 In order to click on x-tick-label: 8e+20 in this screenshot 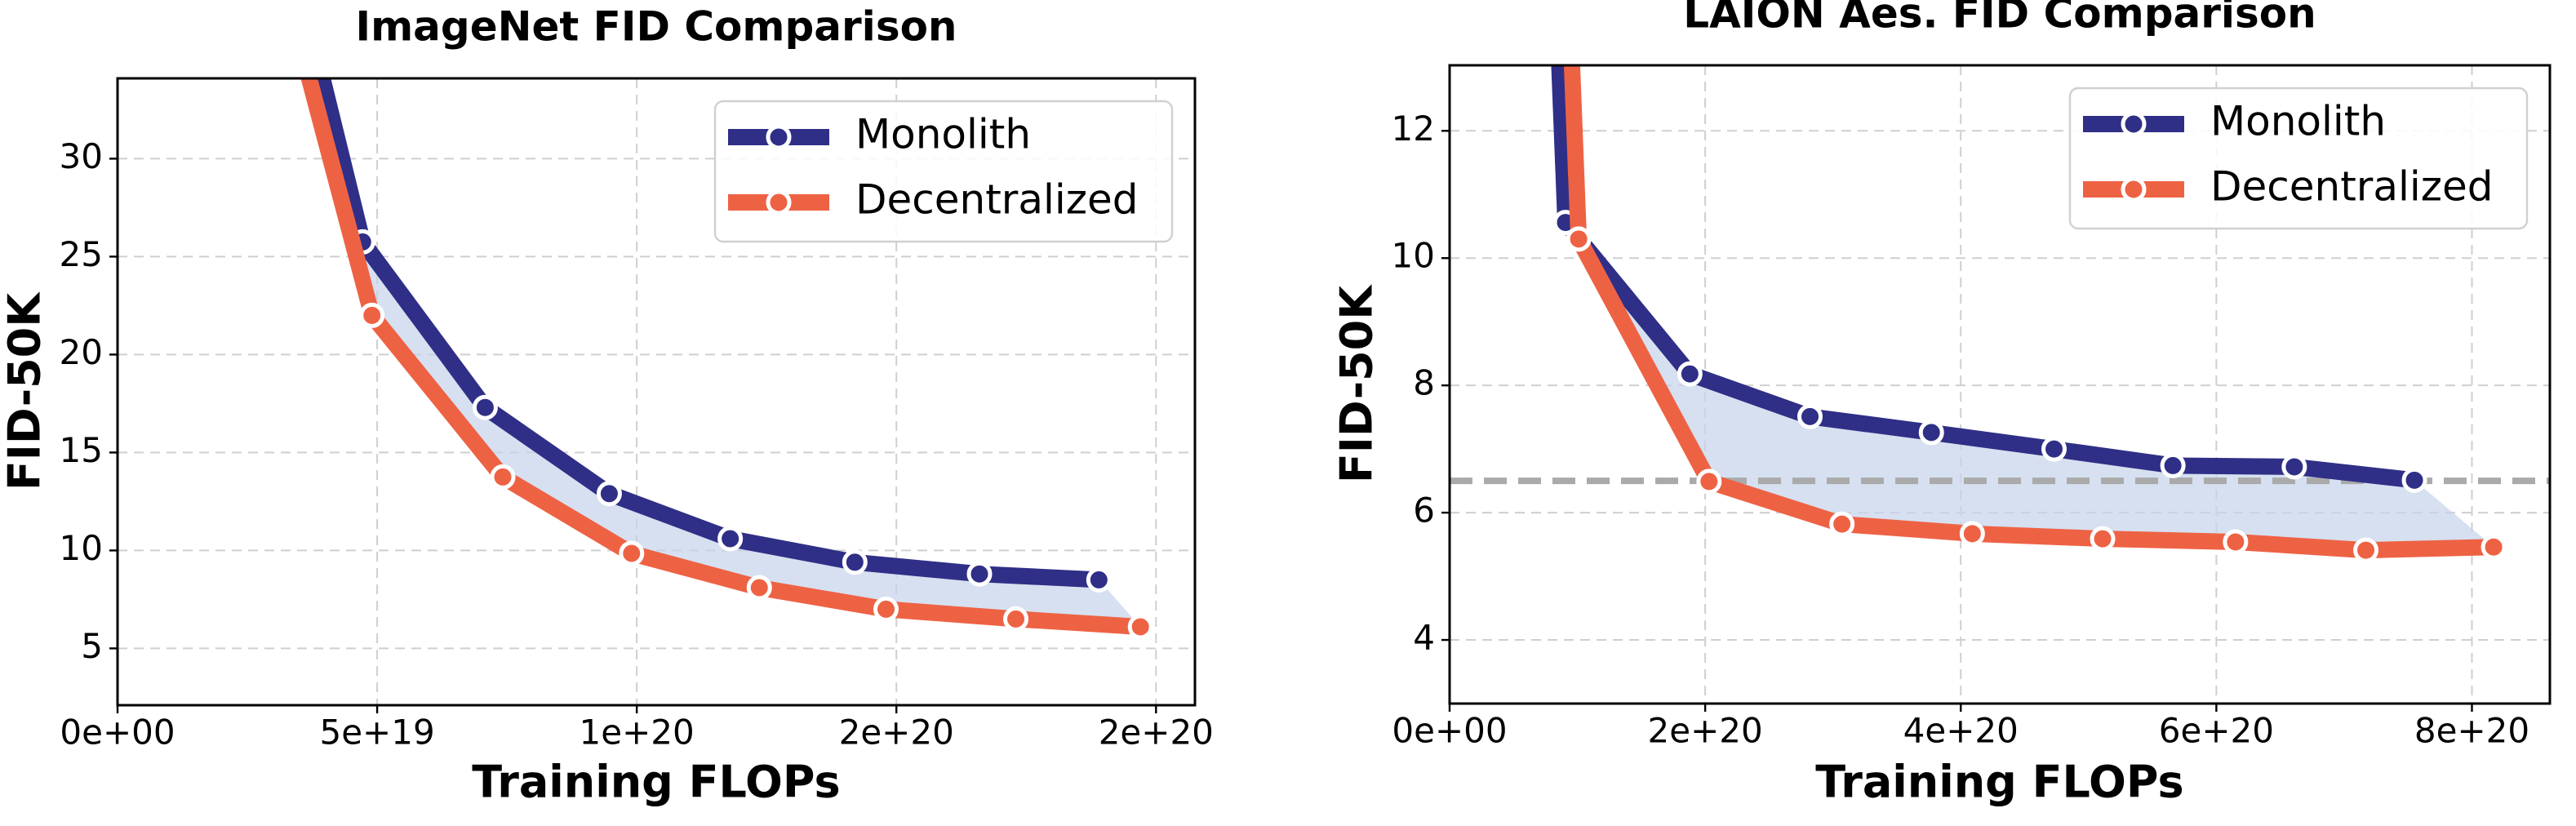, I will do `click(2471, 731)`.